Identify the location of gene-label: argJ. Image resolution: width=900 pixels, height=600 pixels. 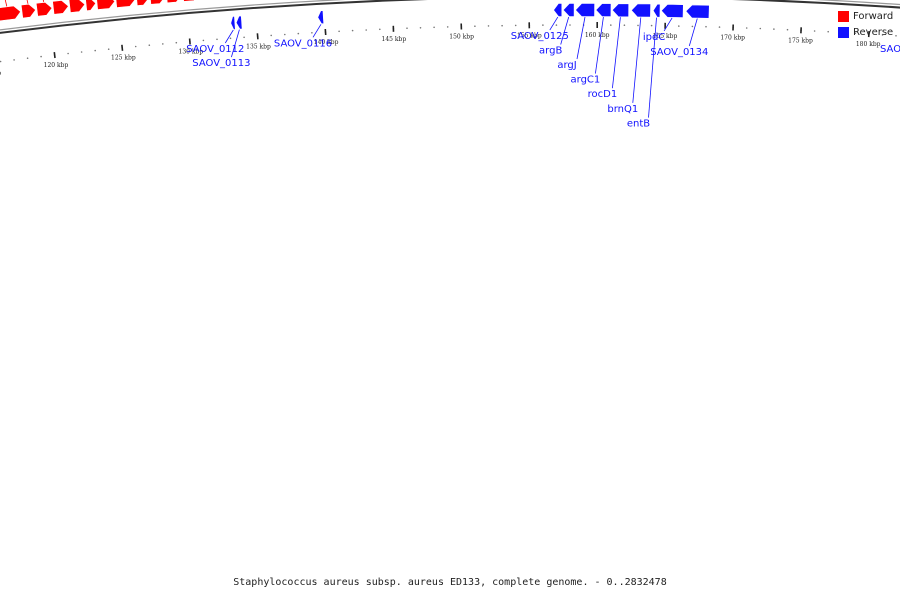
(566, 65).